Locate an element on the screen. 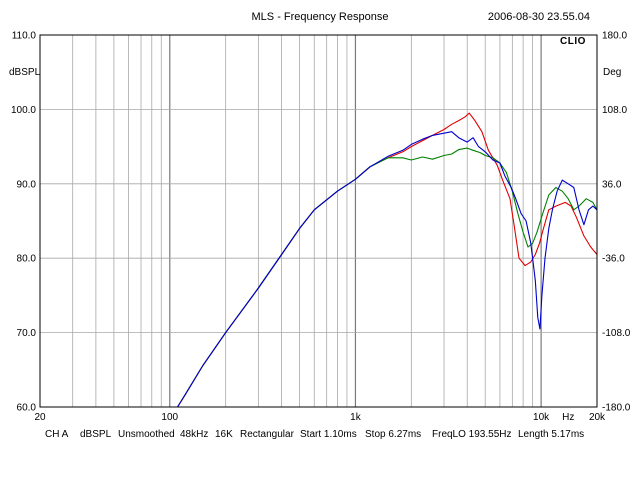  footer-freqlo: FreqLO 193.55Hz is located at coordinates (472, 434).